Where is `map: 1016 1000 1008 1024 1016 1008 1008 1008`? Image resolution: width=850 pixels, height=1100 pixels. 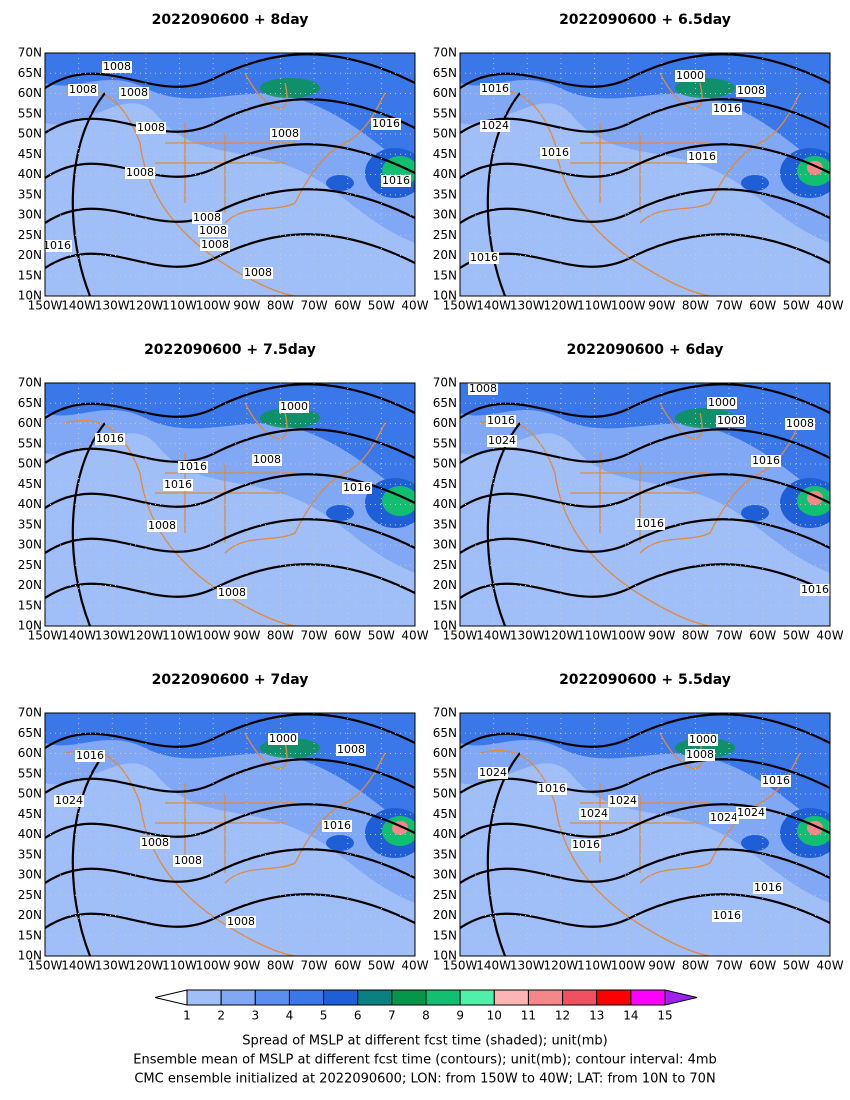 map: 1016 1000 1008 1024 1016 1008 1008 1008 is located at coordinates (230, 834).